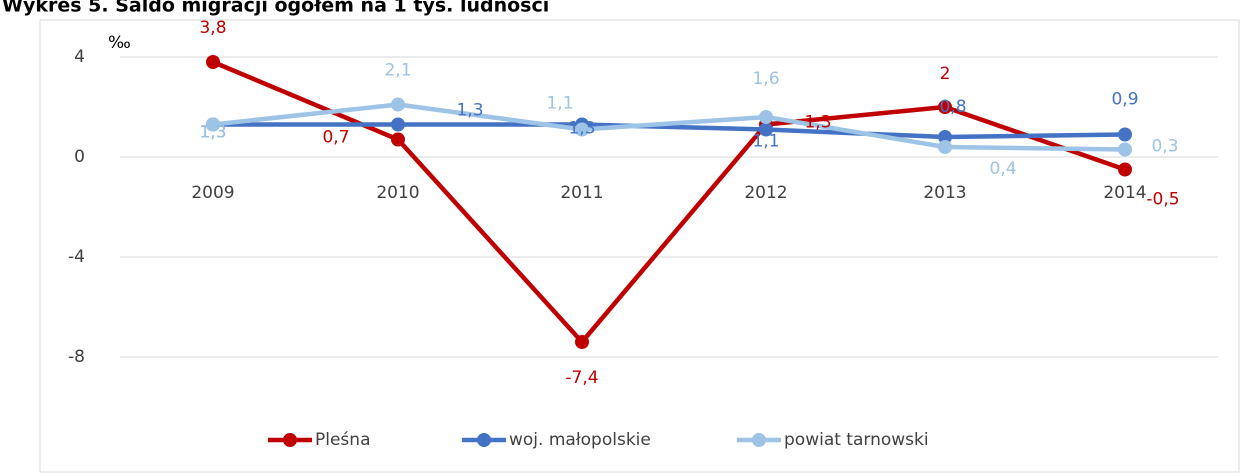 The height and width of the screenshot is (476, 1245). What do you see at coordinates (397, 71) in the screenshot?
I see `data-label: 2,1` at bounding box center [397, 71].